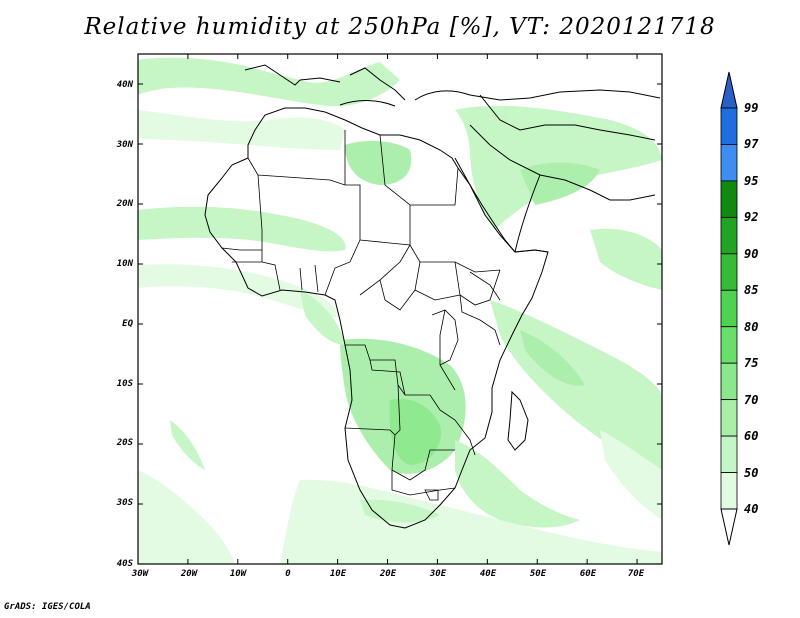 This screenshot has width=800, height=618. I want to click on colorbar-label: 85, so click(751, 290).